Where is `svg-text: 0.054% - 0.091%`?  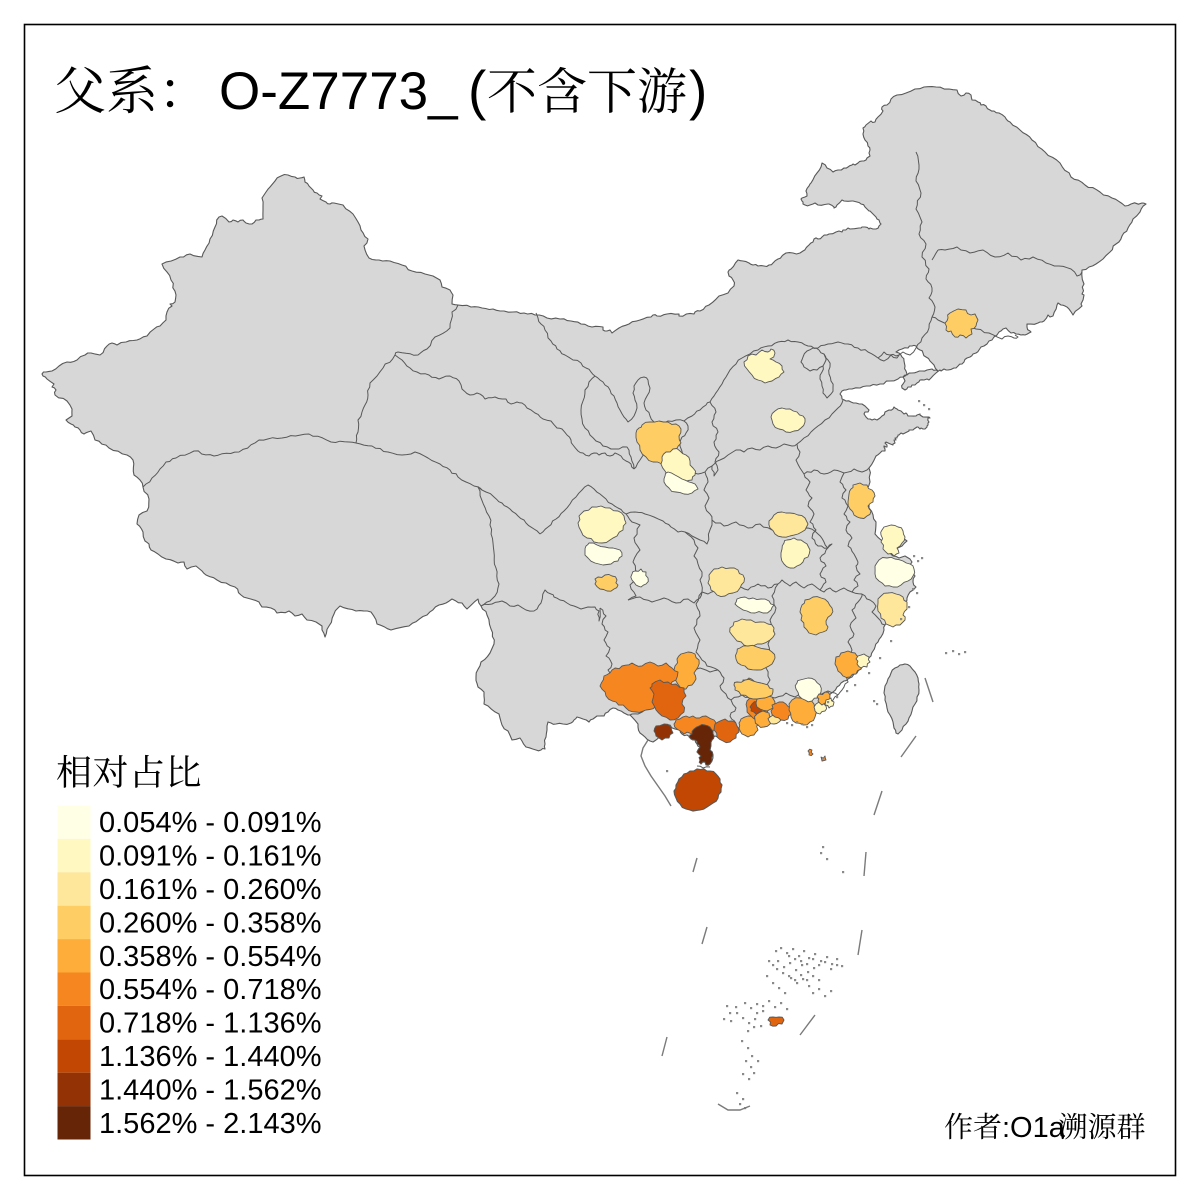 svg-text: 0.054% - 0.091% is located at coordinates (210, 823).